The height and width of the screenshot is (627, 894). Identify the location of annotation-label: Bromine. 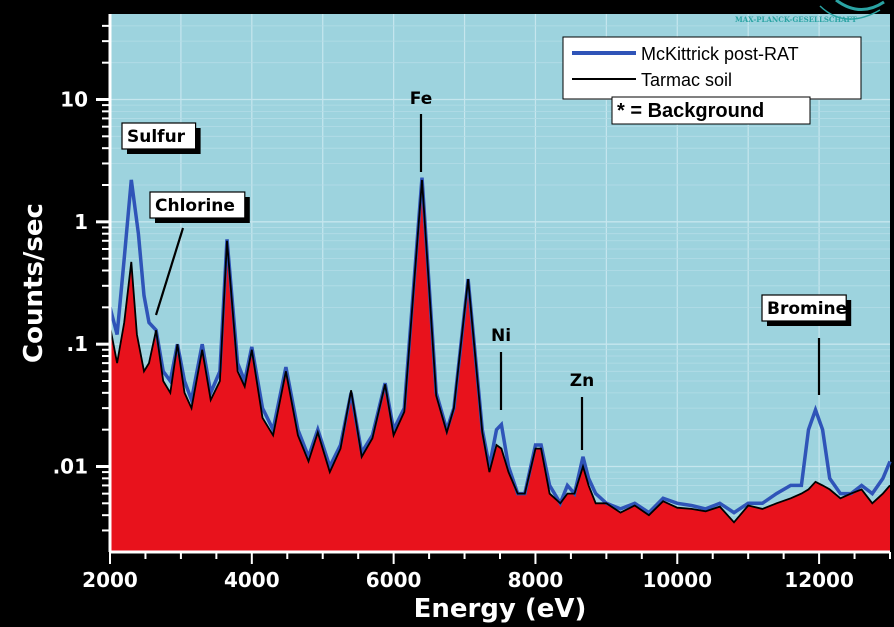
(807, 309).